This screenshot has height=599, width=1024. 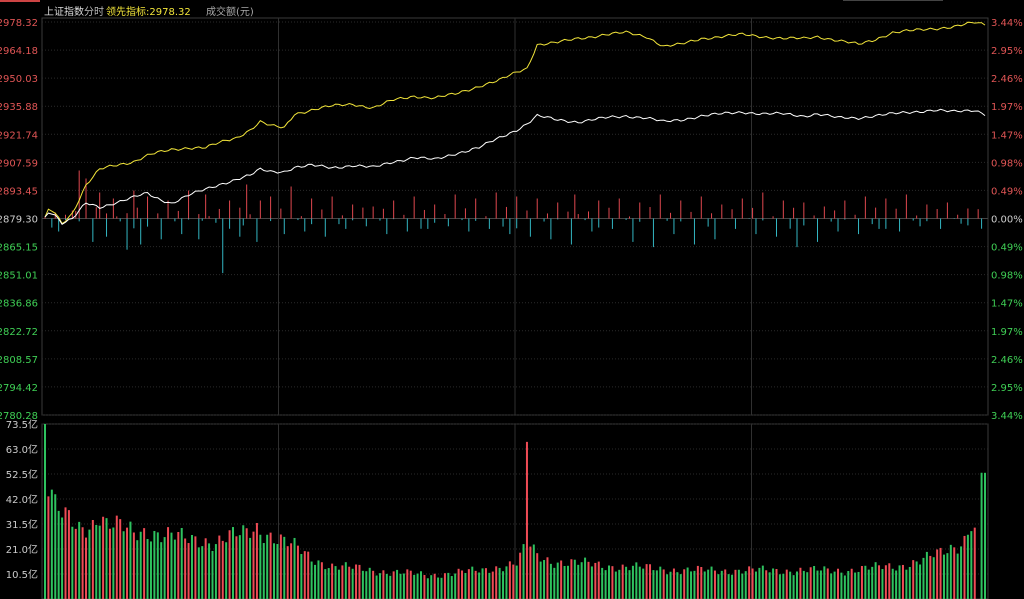 What do you see at coordinates (22, 549) in the screenshot?
I see `volume-tick-label: 21.0亿` at bounding box center [22, 549].